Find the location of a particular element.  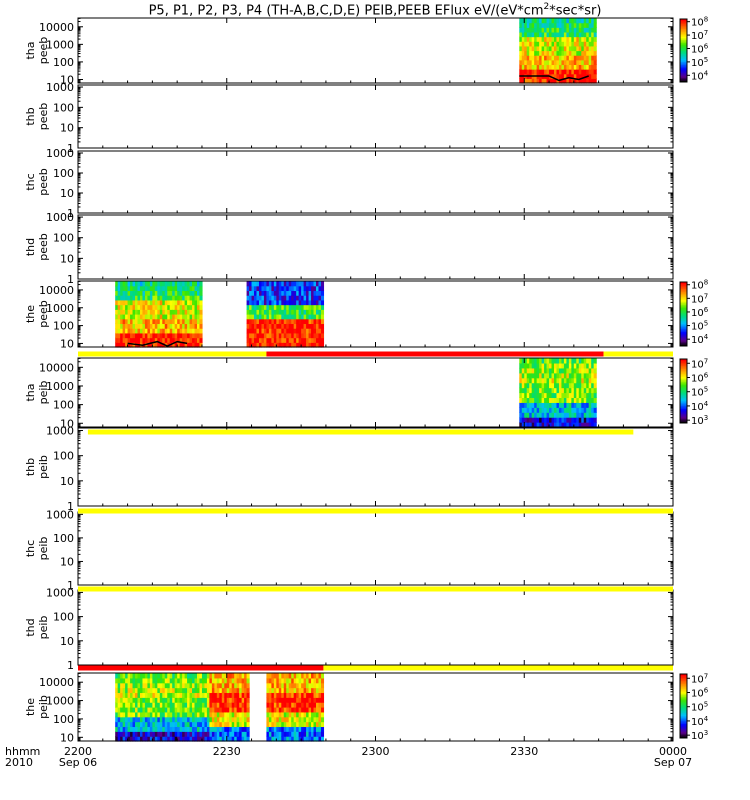

panel-probe-label: thc is located at coordinates (30, 548).